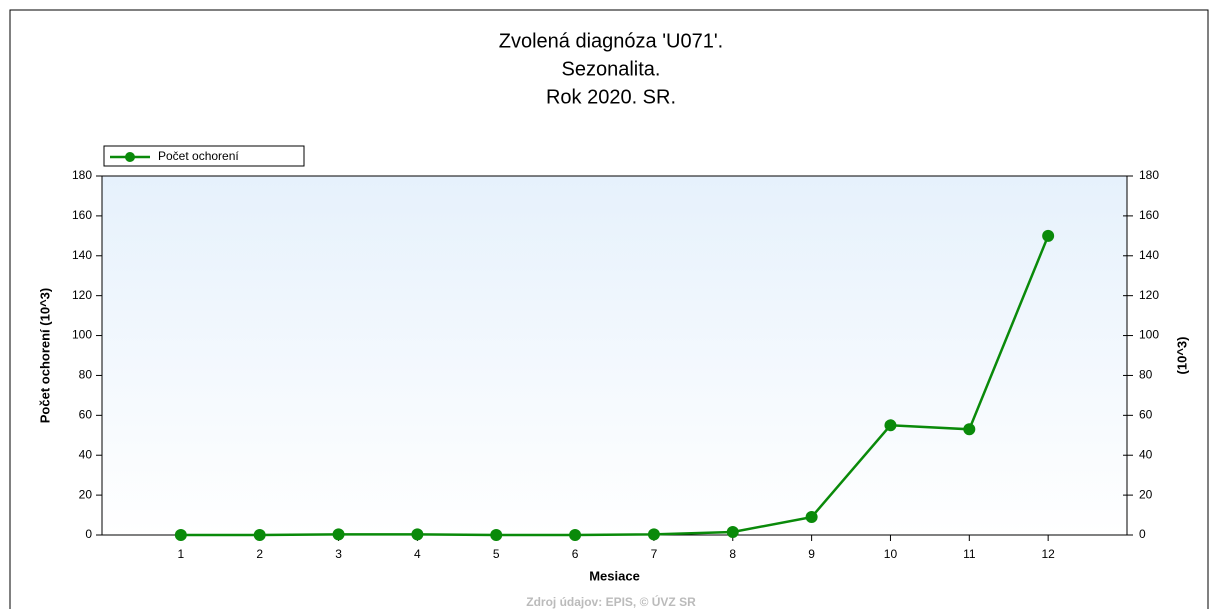 The image size is (1221, 609). Describe the element at coordinates (86, 494) in the screenshot. I see `y-tick-label: 20` at that location.